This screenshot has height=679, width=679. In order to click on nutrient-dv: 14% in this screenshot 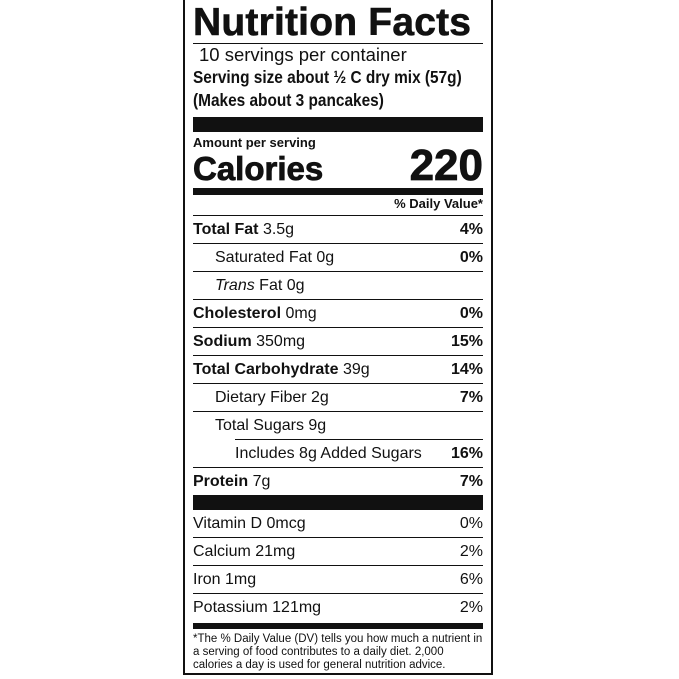, I will do `click(466, 369)`.